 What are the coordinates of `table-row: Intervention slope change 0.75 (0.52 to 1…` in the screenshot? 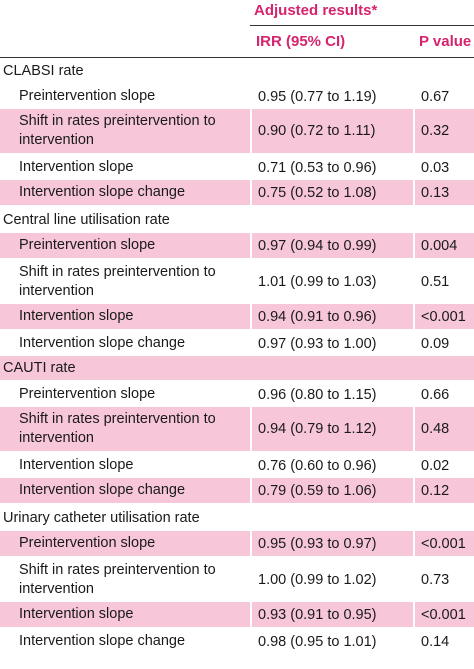 It's located at (237, 193).